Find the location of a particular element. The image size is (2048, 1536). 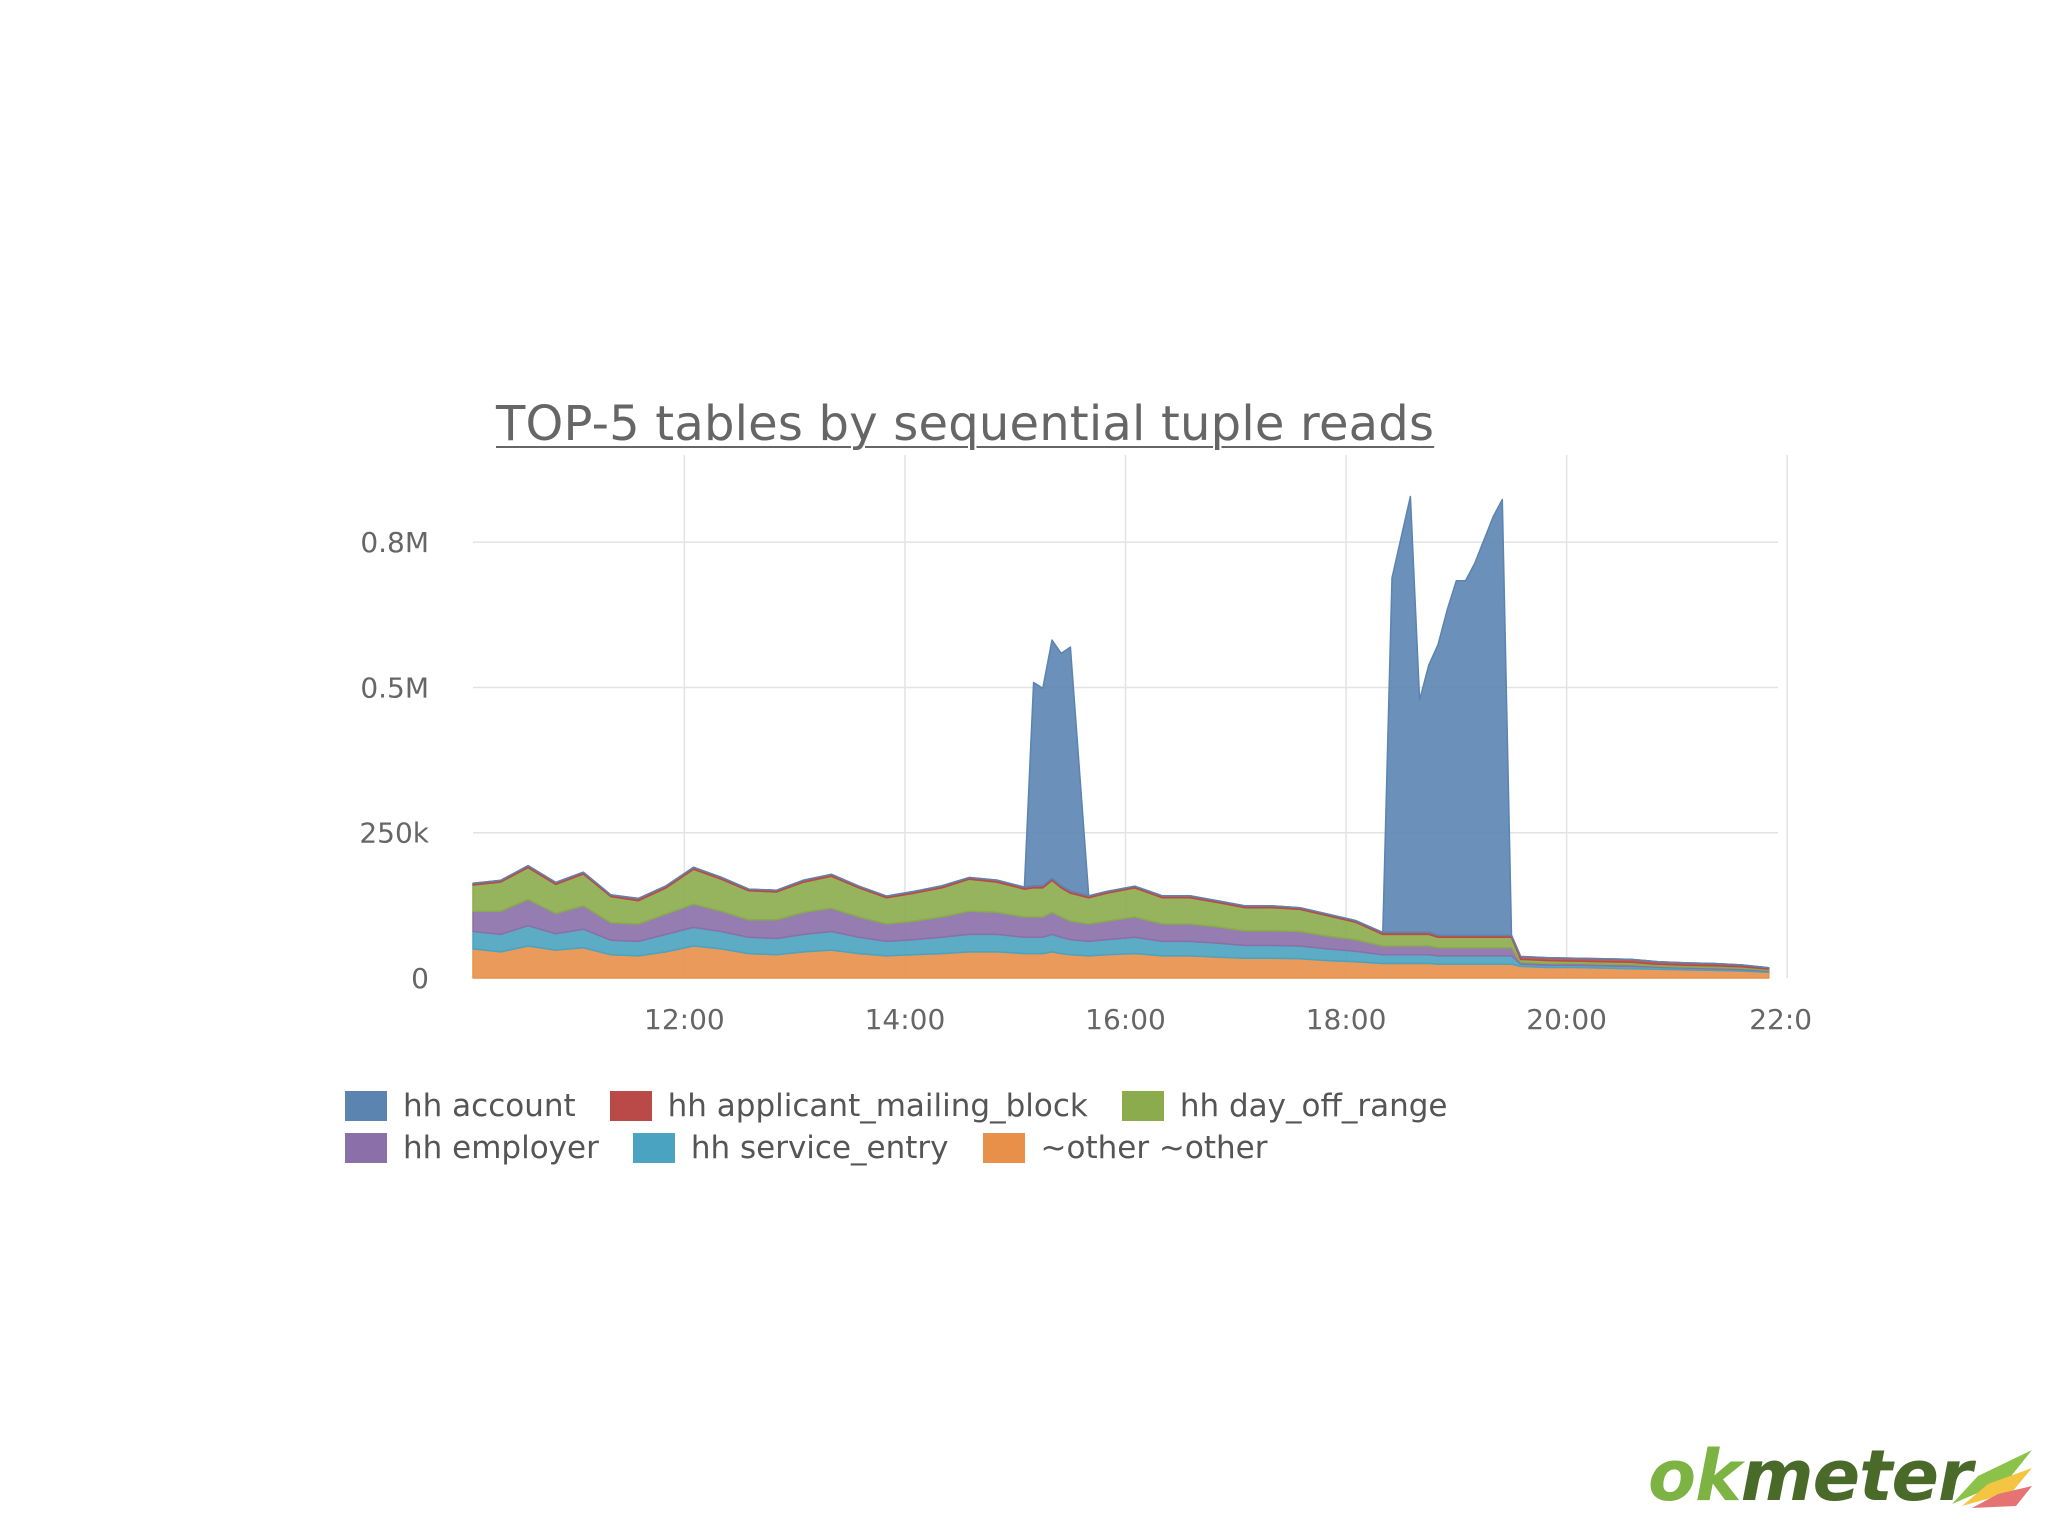

legend-item: hh applicant_mailing_block is located at coordinates (848, 1106).